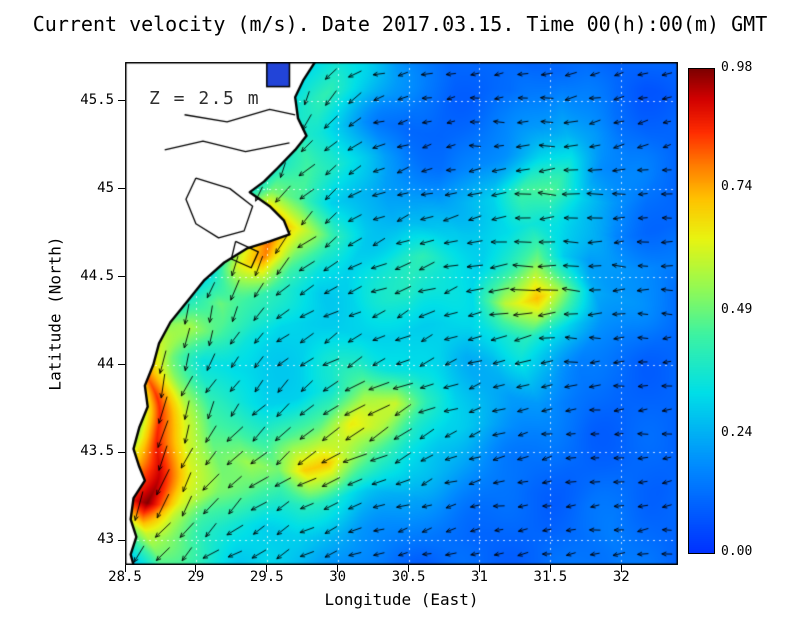  I want to click on x-tick-label: 29, so click(196, 577).